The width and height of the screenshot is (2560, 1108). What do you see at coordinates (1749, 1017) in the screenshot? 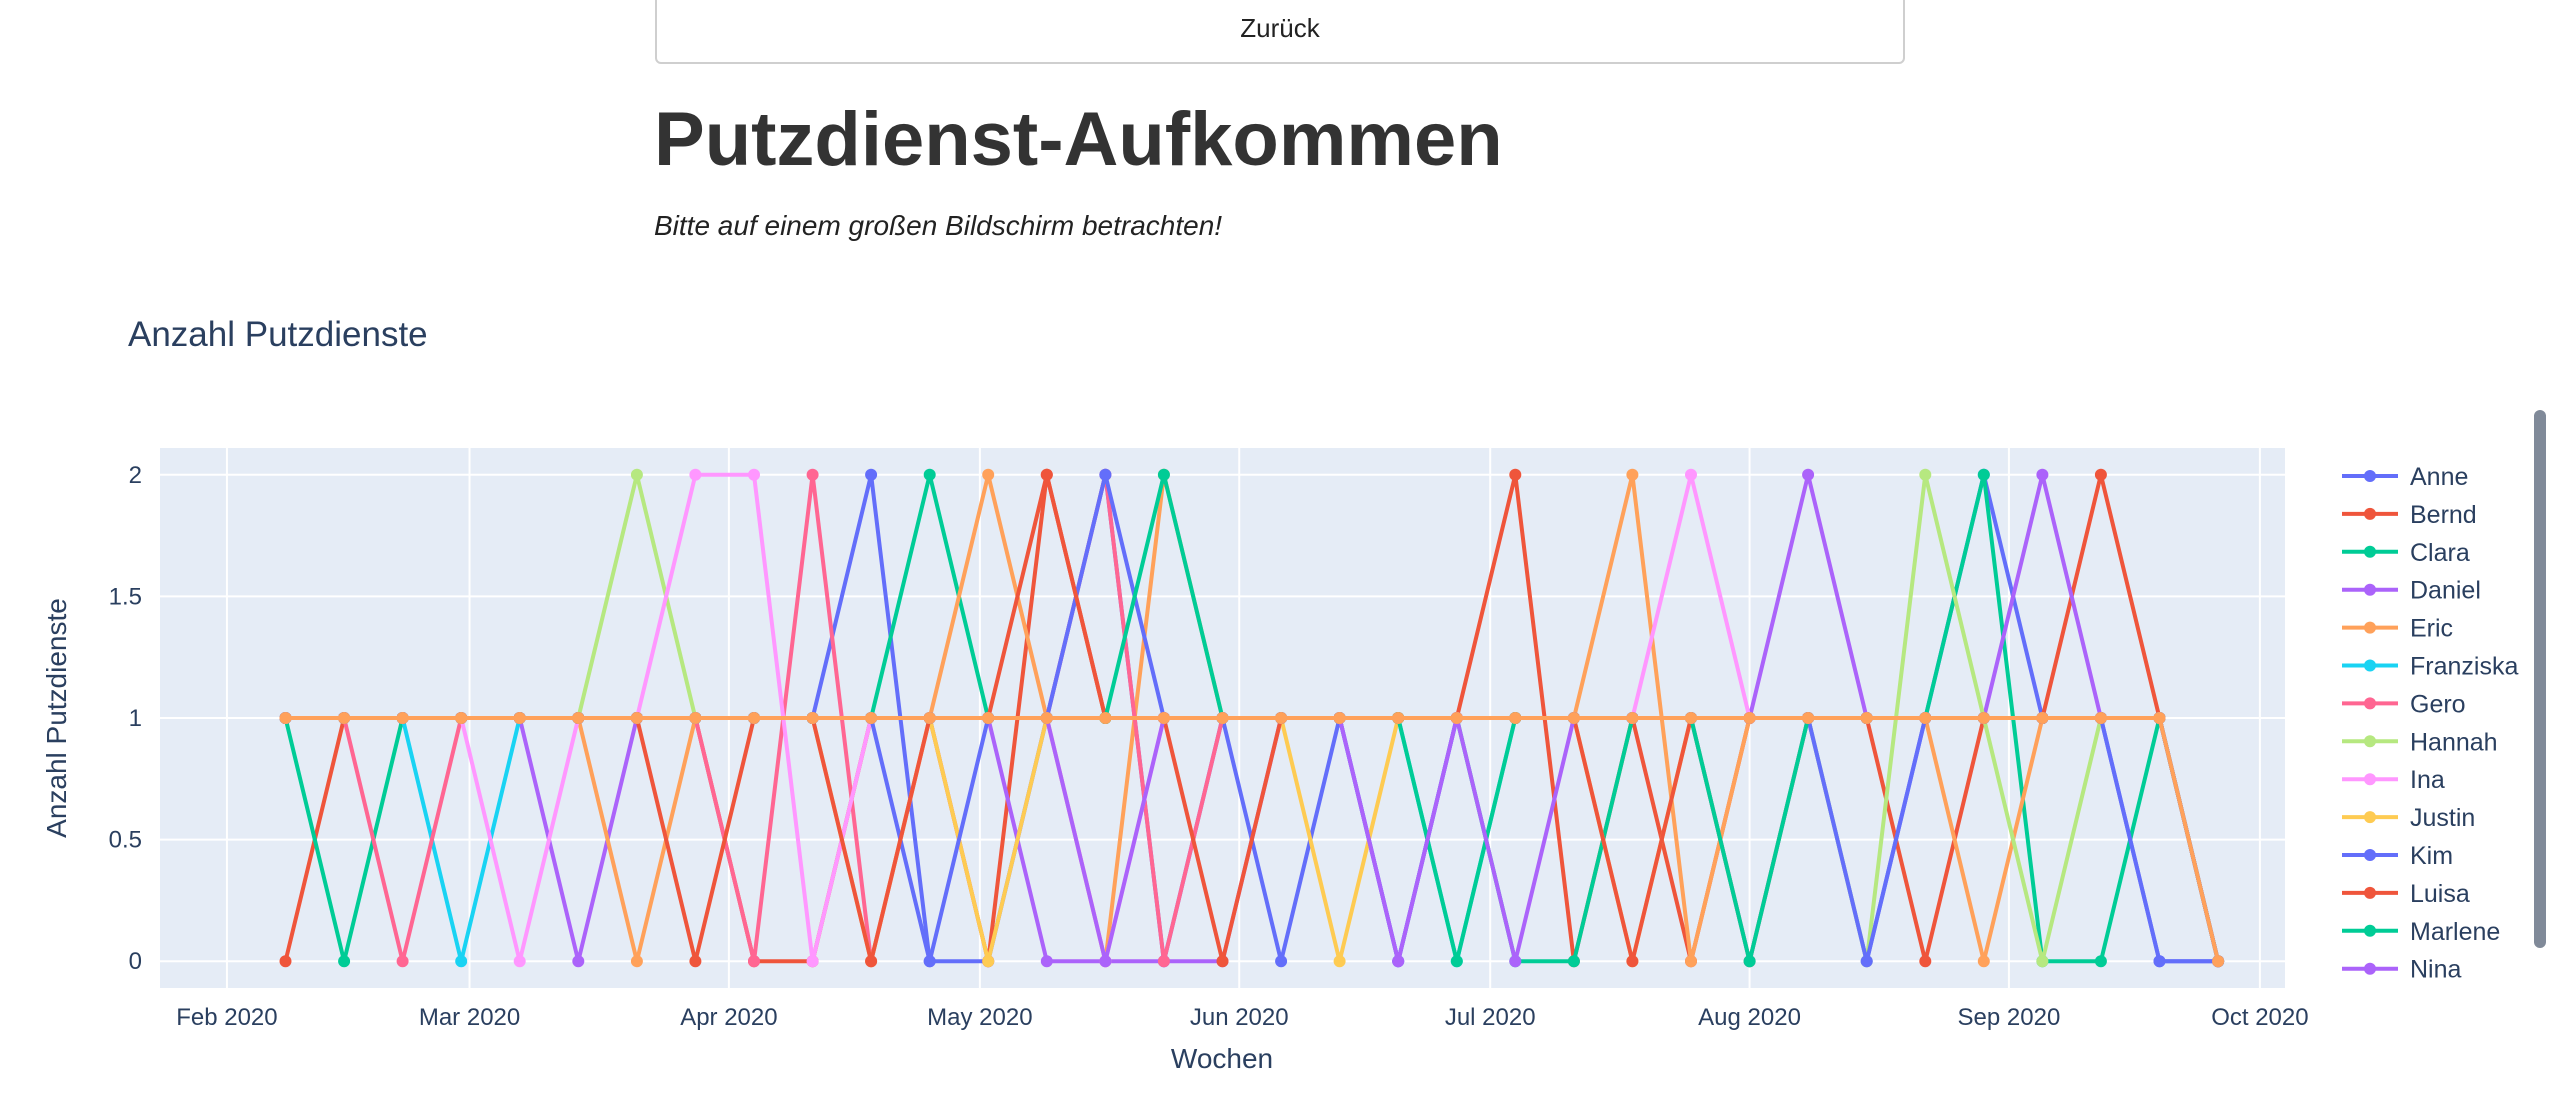
I see `x-tick-label: Aug 2020` at bounding box center [1749, 1017].